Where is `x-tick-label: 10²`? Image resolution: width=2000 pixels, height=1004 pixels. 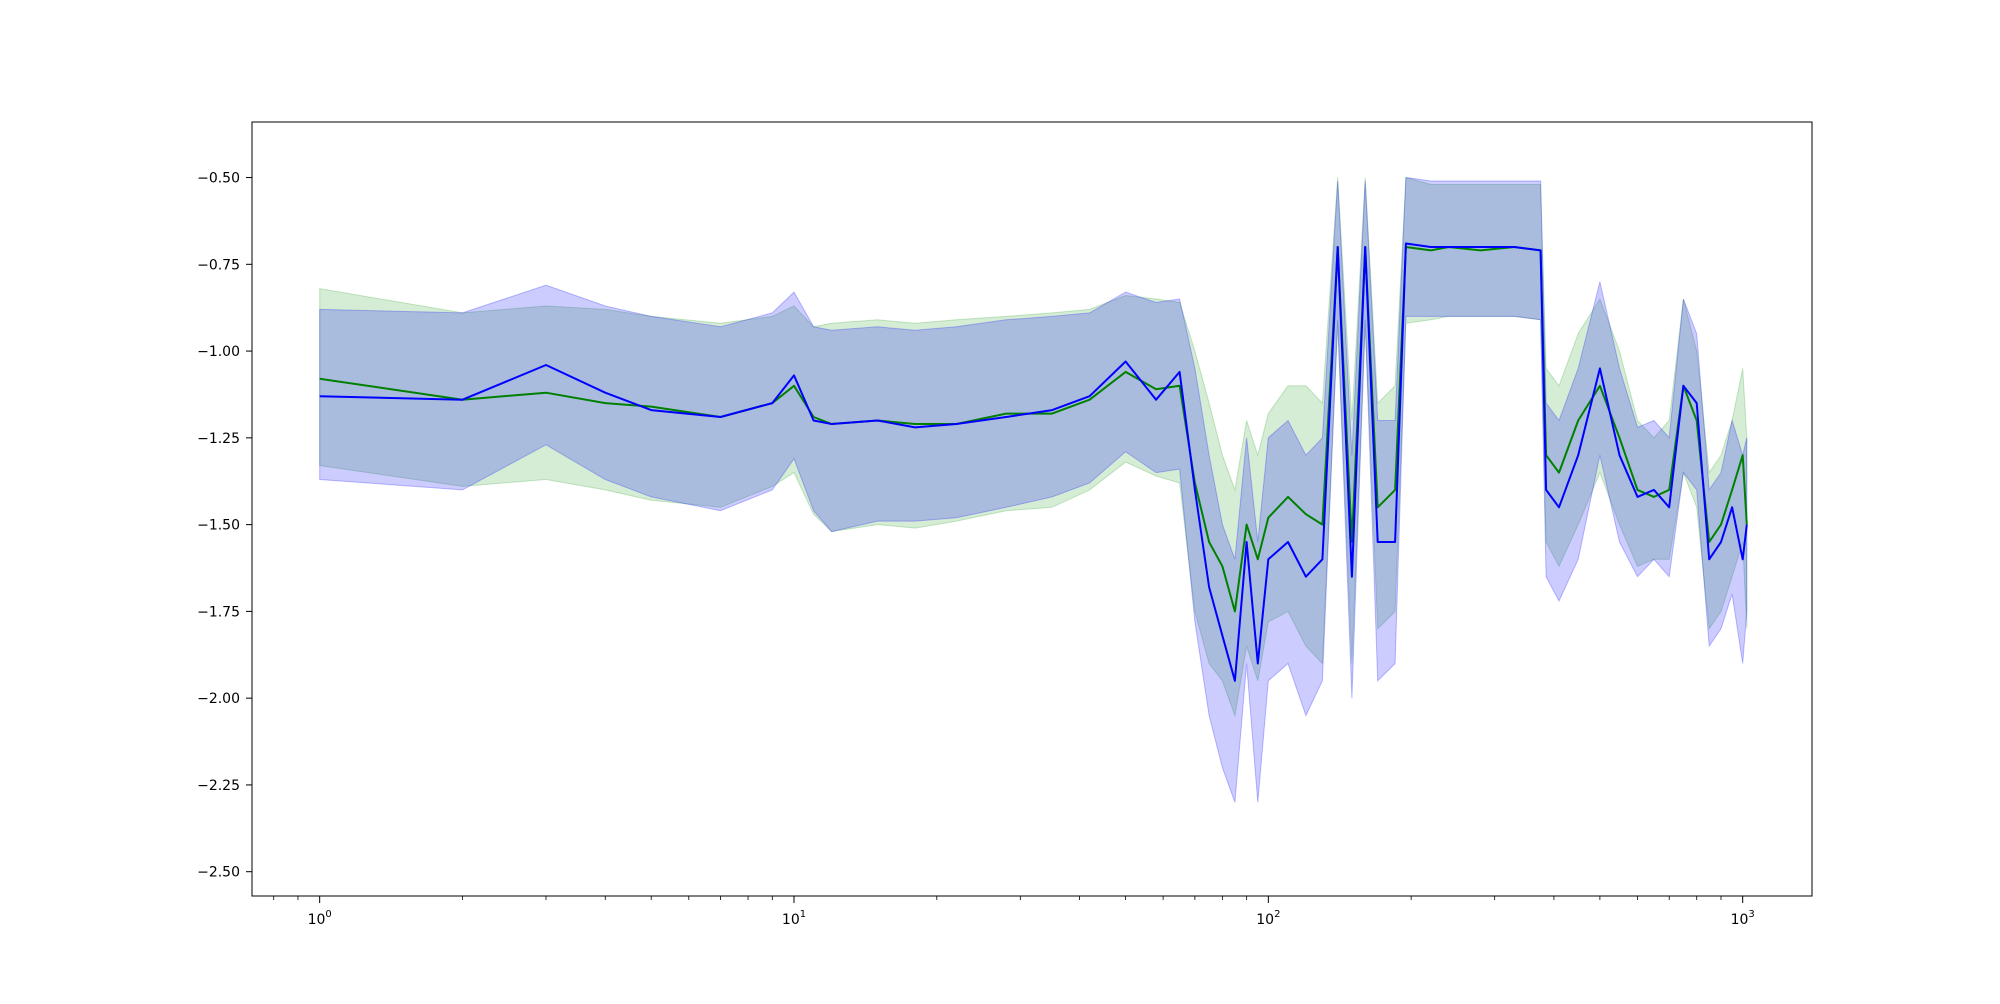
x-tick-label: 10² is located at coordinates (1268, 918).